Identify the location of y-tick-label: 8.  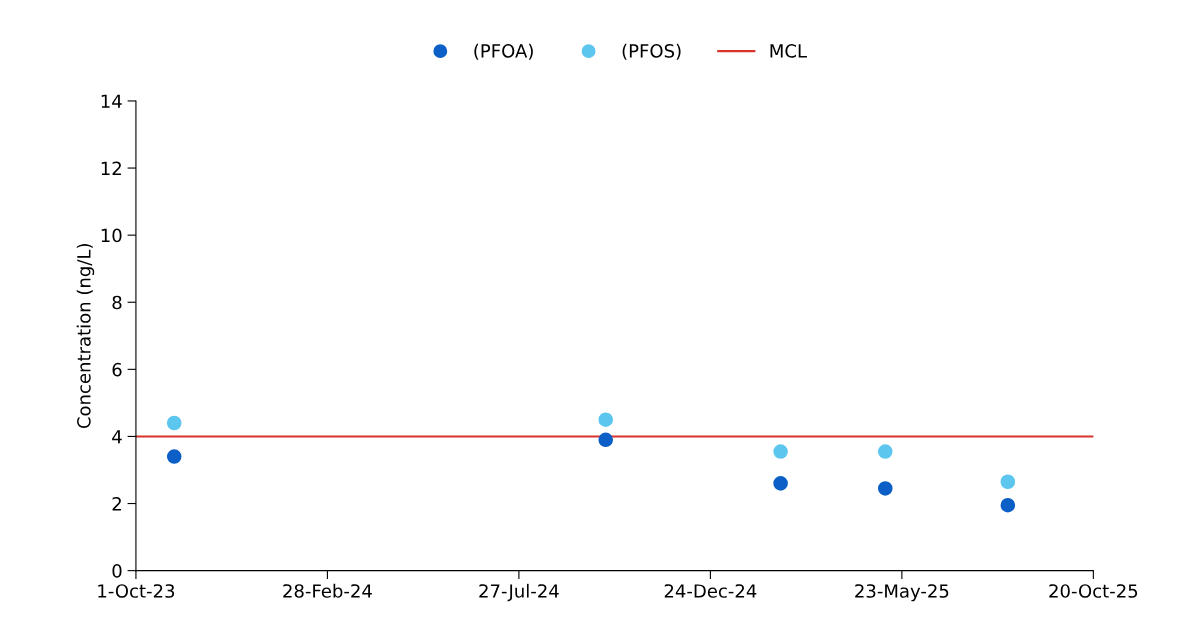
(117, 302).